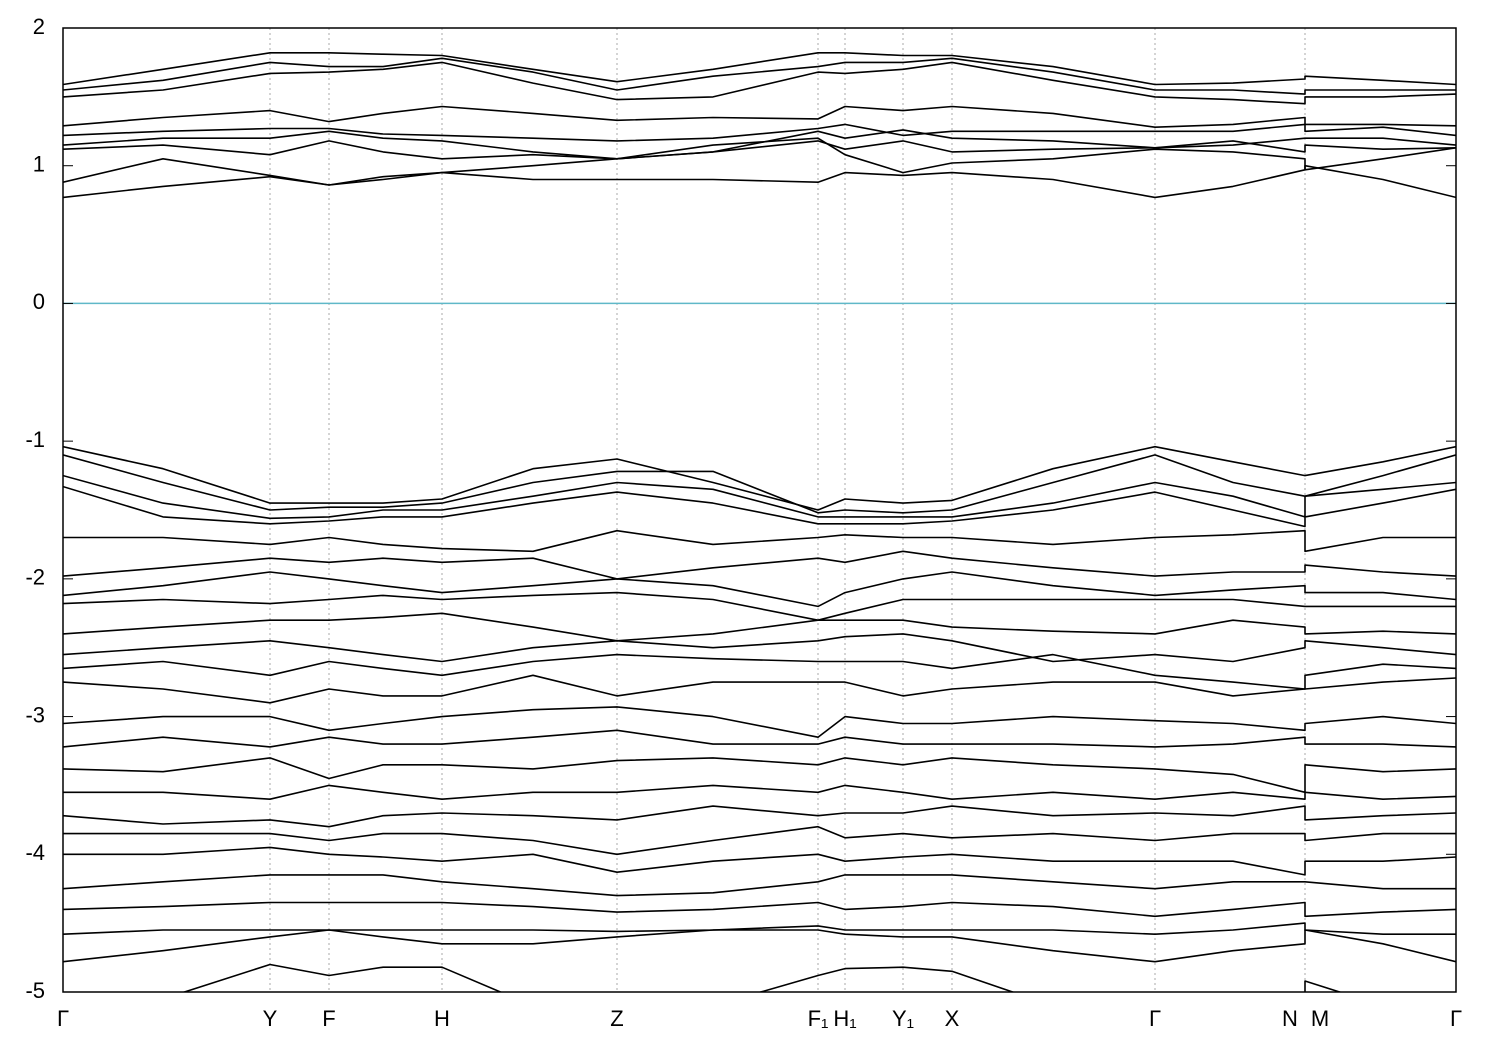 The width and height of the screenshot is (1500, 1050). What do you see at coordinates (844, 1018) in the screenshot?
I see `x-tick-label: H₁` at bounding box center [844, 1018].